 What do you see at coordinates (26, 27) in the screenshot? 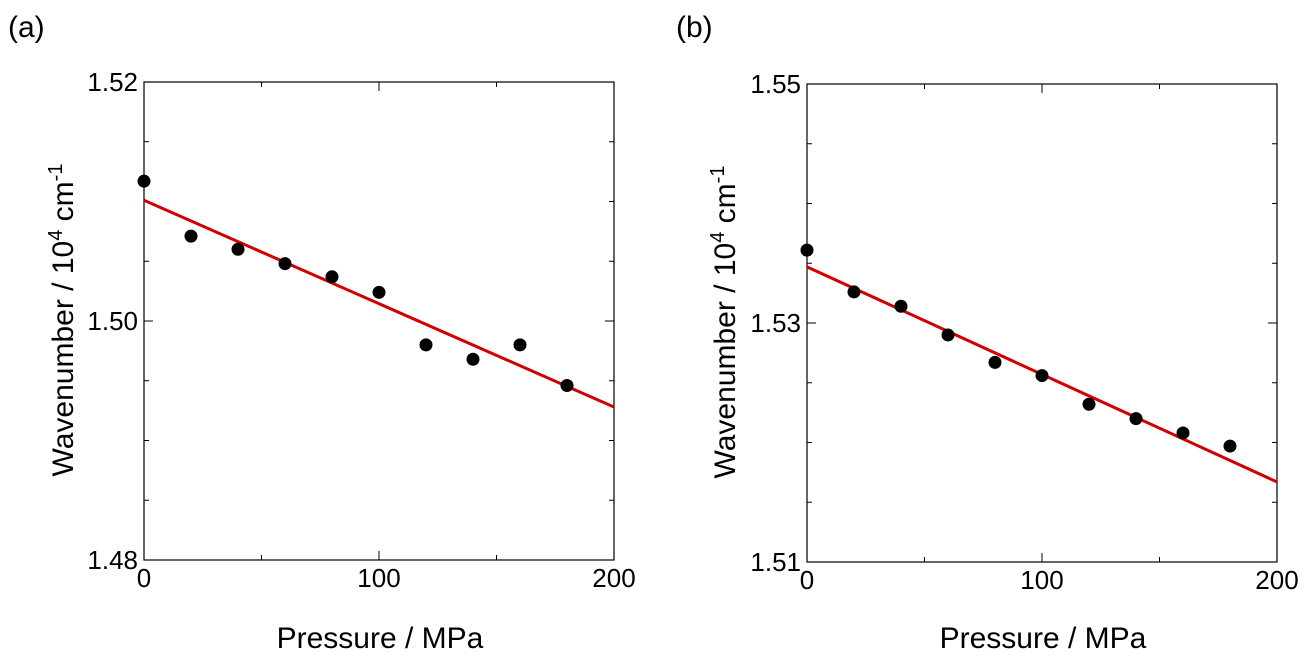
I see `panel-label: (a)` at bounding box center [26, 27].